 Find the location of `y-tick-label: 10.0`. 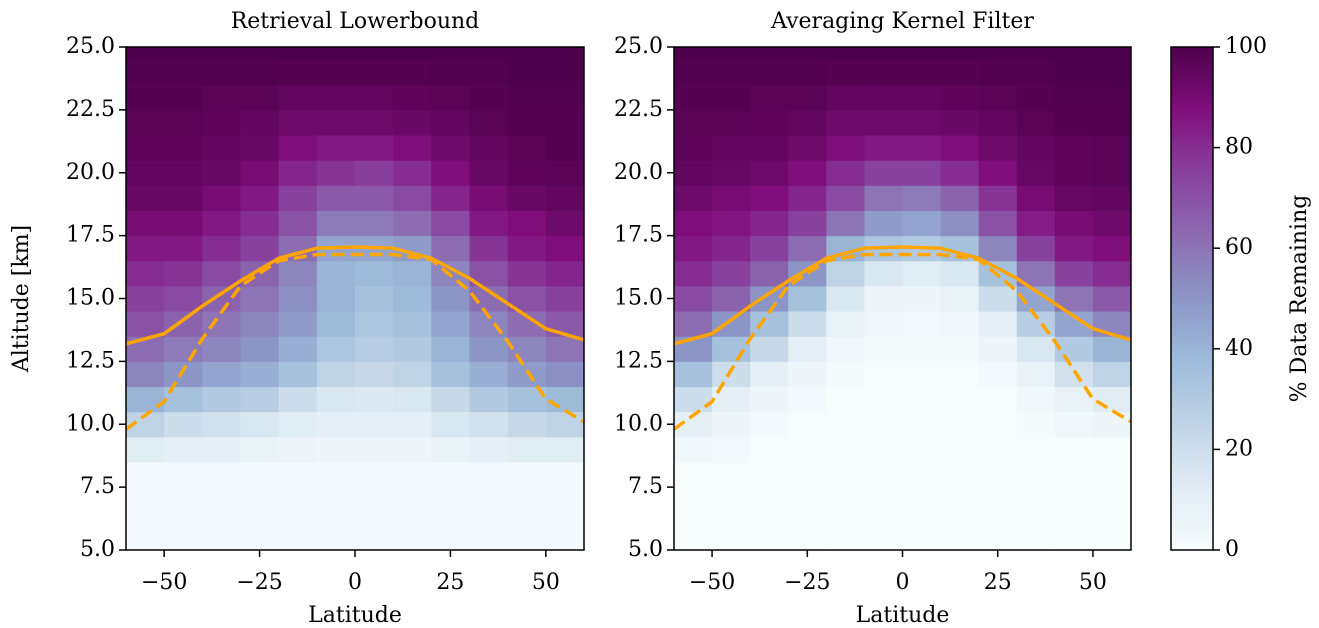

y-tick-label: 10.0 is located at coordinates (638, 423).